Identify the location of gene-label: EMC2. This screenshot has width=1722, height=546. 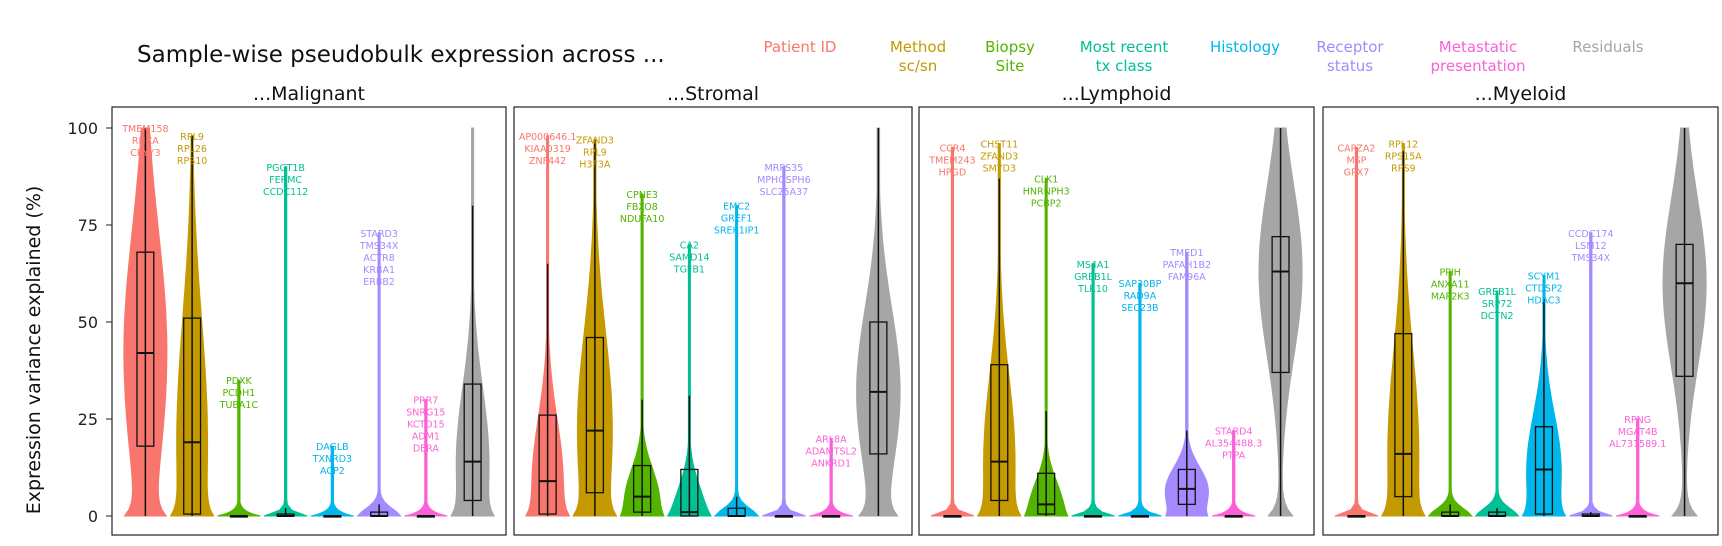
(736, 207).